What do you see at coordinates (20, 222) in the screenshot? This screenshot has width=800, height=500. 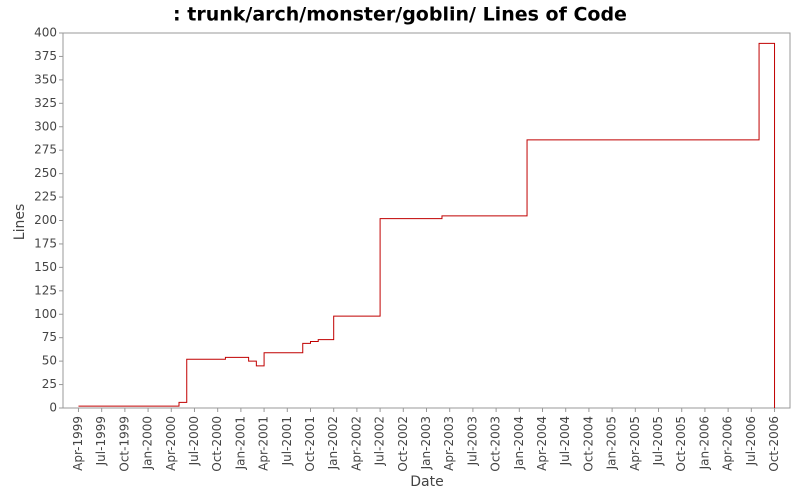 I see `y-axis-label: Lines` at bounding box center [20, 222].